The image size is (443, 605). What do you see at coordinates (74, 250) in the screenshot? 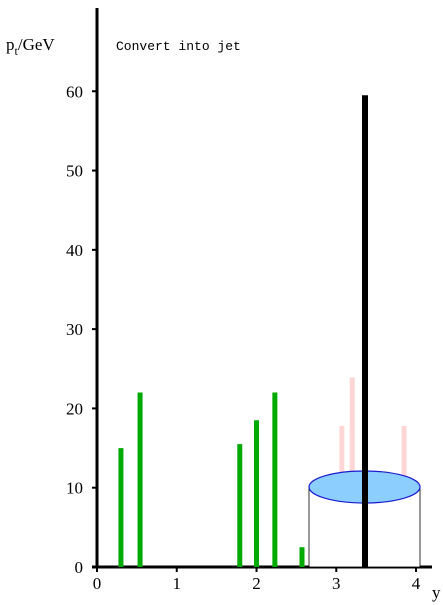
I see `y-tick-label: 40` at bounding box center [74, 250].